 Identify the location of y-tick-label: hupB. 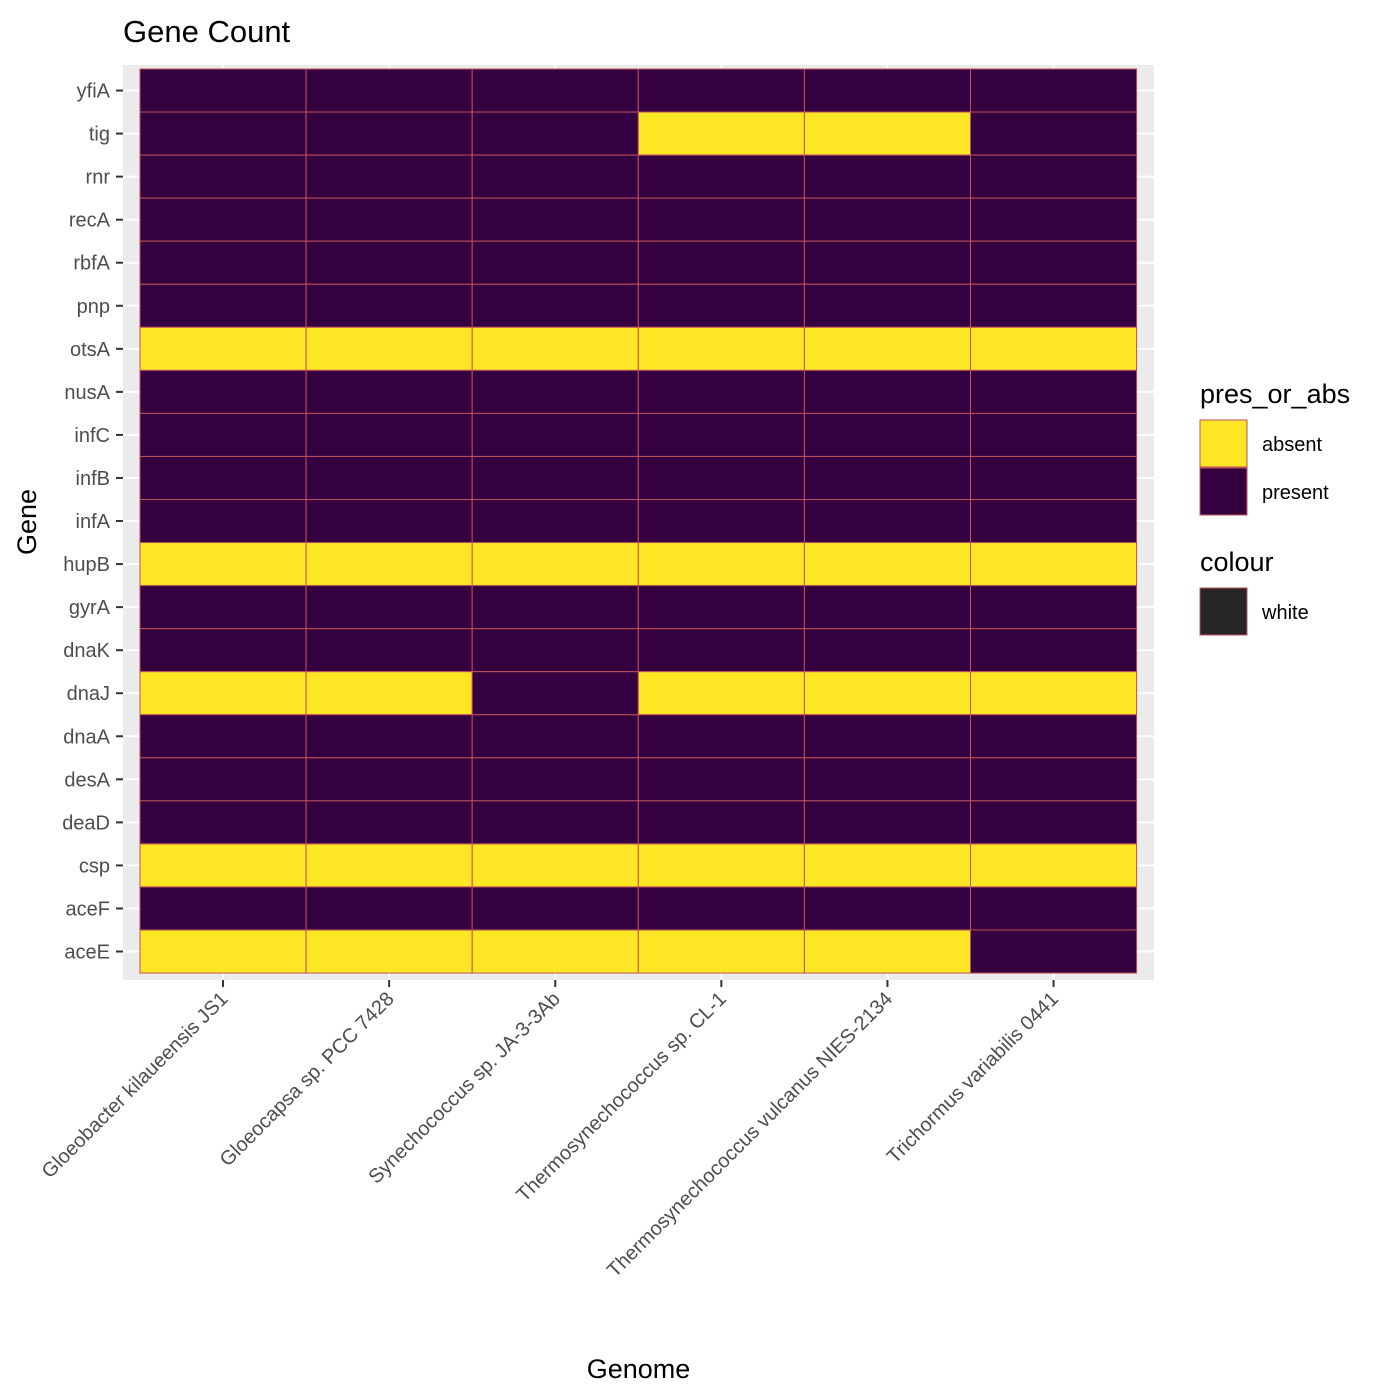
(86, 565).